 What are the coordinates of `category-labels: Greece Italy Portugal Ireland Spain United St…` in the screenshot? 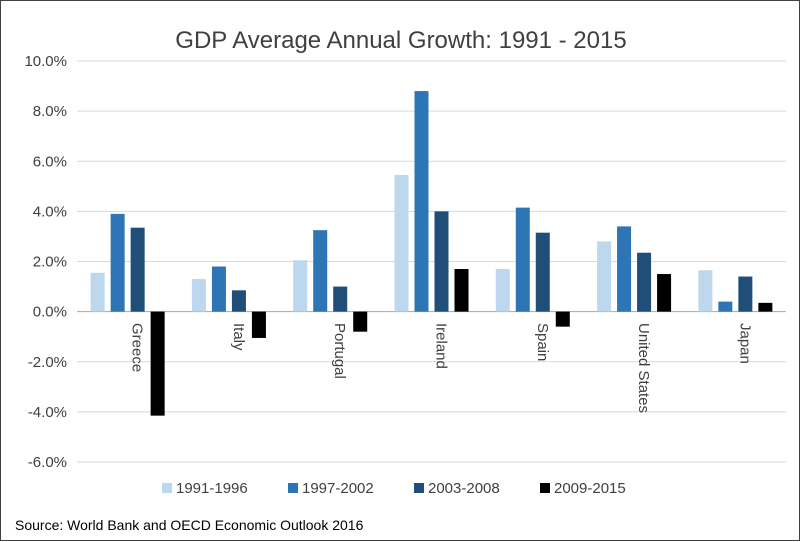 It's located at (441, 368).